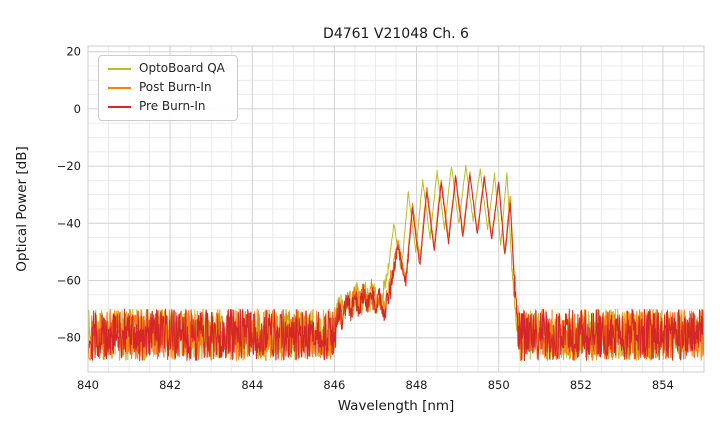 The height and width of the screenshot is (432, 720). I want to click on legend-entry-optoboard-qa: OptoBoard QA, so click(166, 68).